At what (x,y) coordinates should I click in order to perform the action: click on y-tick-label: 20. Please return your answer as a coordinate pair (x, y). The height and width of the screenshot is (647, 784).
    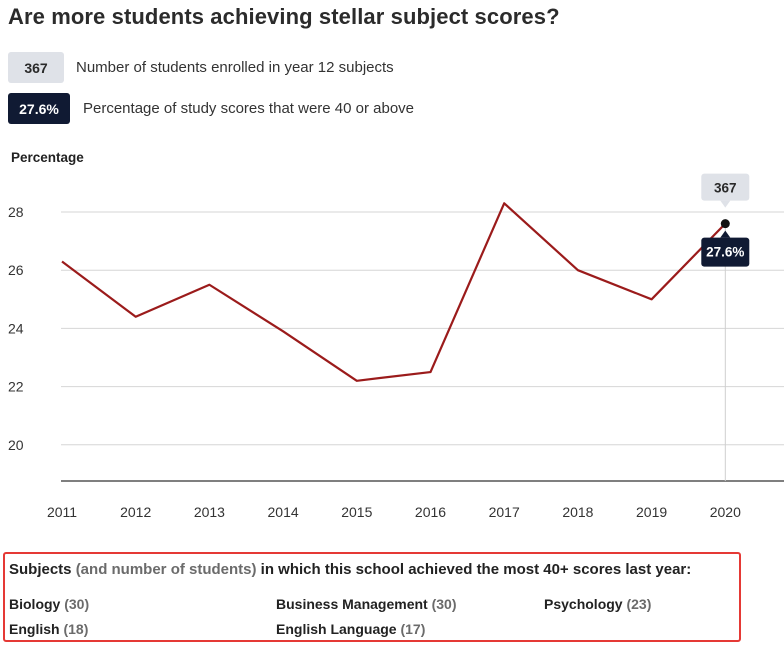
    Looking at the image, I should click on (16, 445).